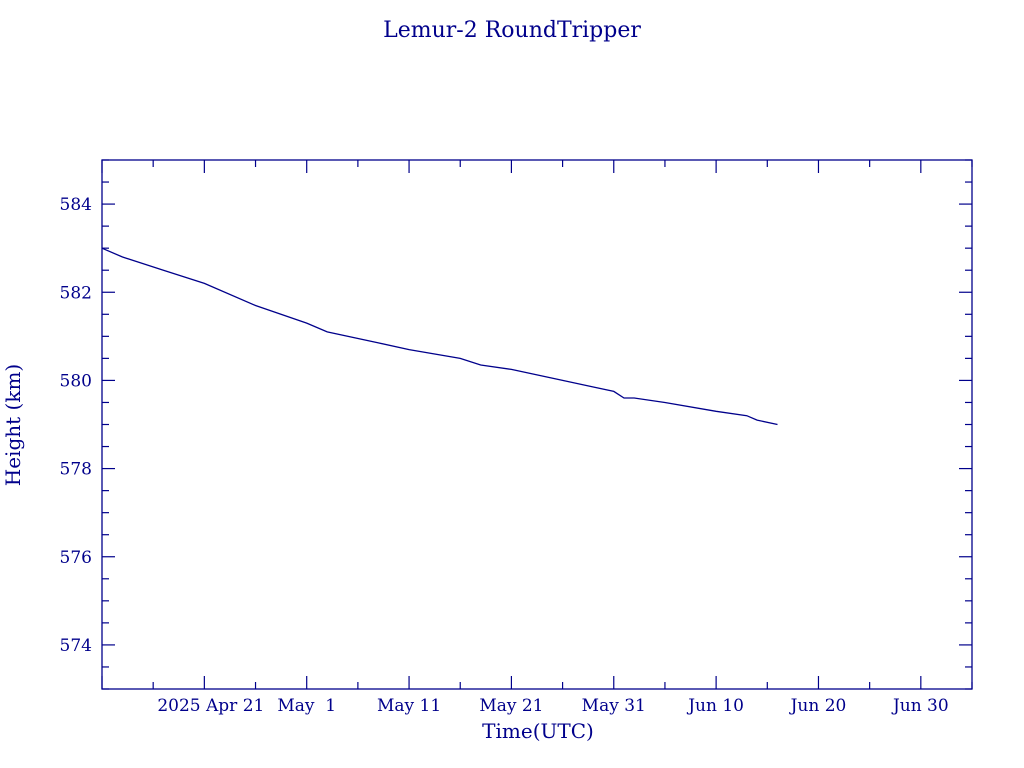 The height and width of the screenshot is (768, 1024). I want to click on y-axis-label: Height (km), so click(13, 425).